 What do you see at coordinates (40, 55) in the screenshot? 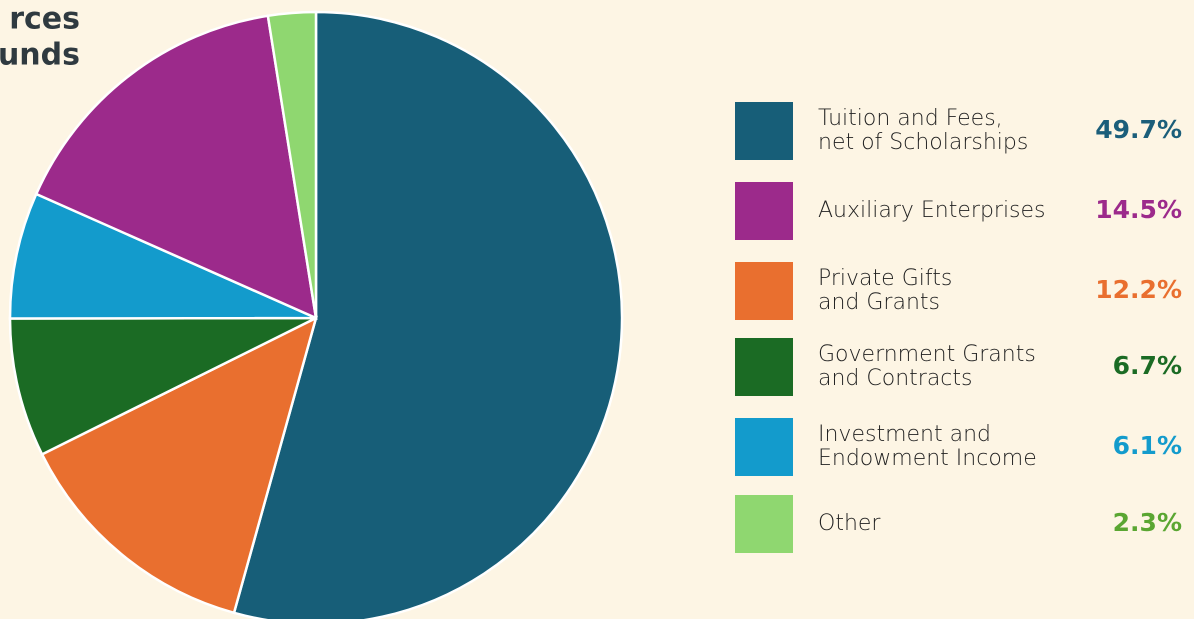
I see `chart-title: unds` at bounding box center [40, 55].